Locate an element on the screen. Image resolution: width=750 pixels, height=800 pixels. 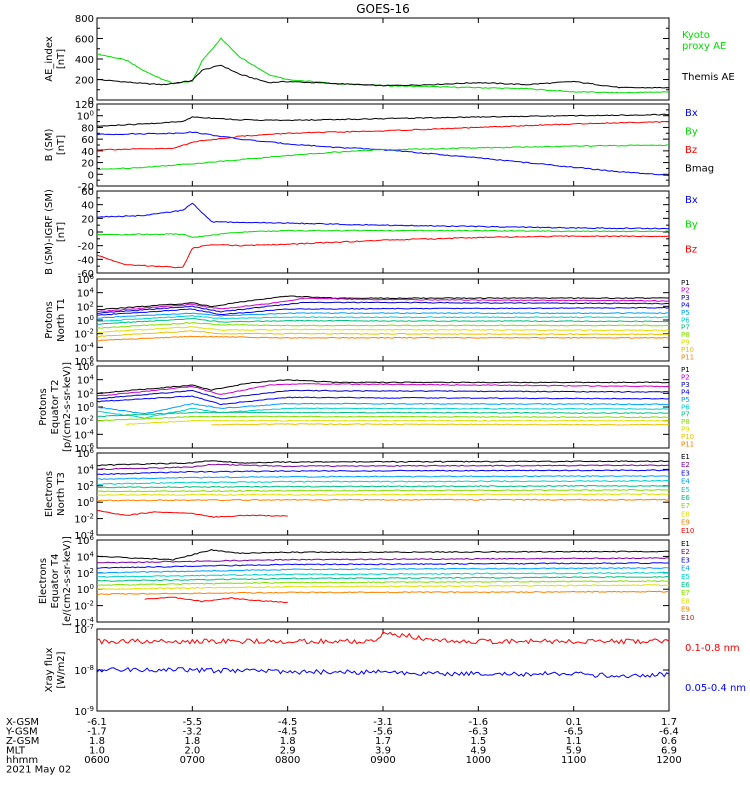
series-line-e2 is located at coordinates (382, 466).